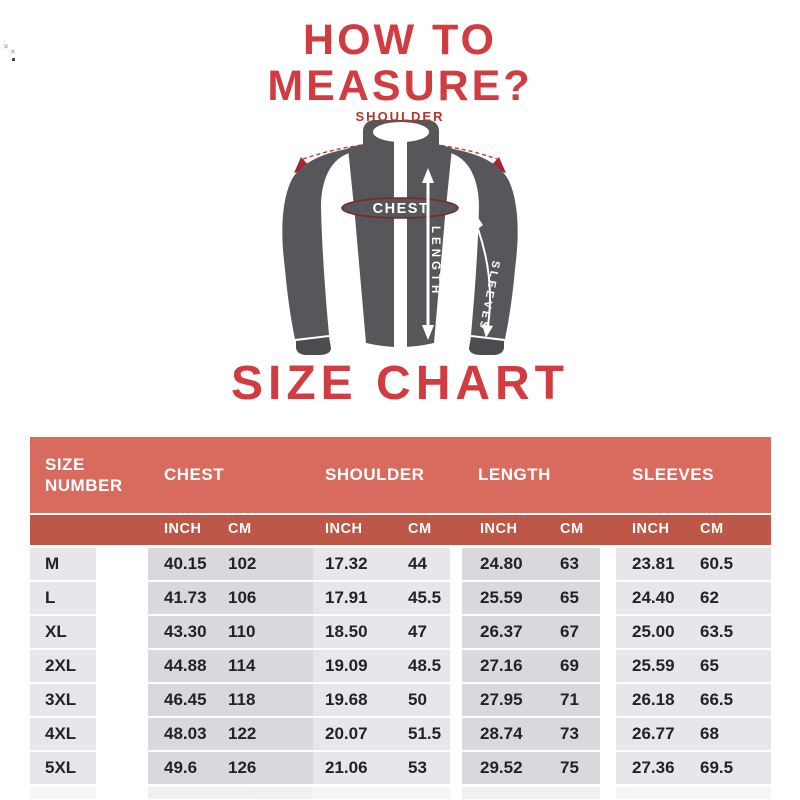 The image size is (800, 800). Describe the element at coordinates (569, 733) in the screenshot. I see `cell-length-cm: 73` at that location.